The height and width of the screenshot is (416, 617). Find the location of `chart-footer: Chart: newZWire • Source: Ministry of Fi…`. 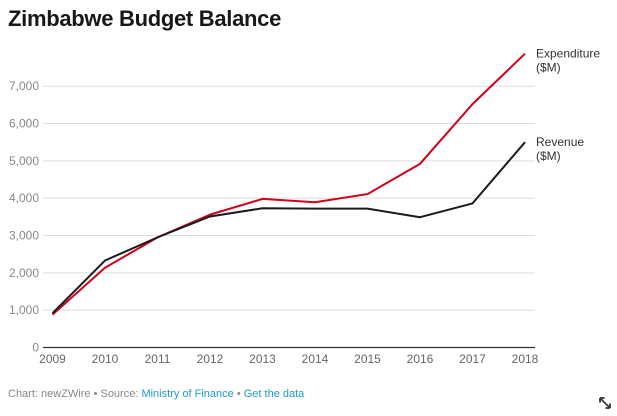

chart-footer: Chart: newZWire • Source: Ministry of Fi… is located at coordinates (156, 394).